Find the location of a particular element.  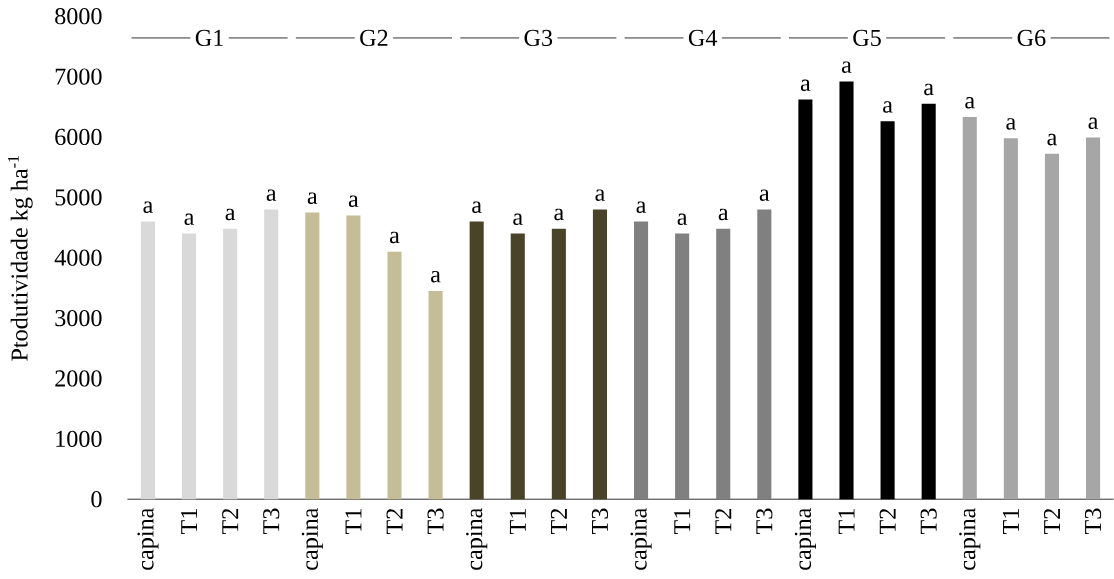

annotation: G3 is located at coordinates (538, 38).